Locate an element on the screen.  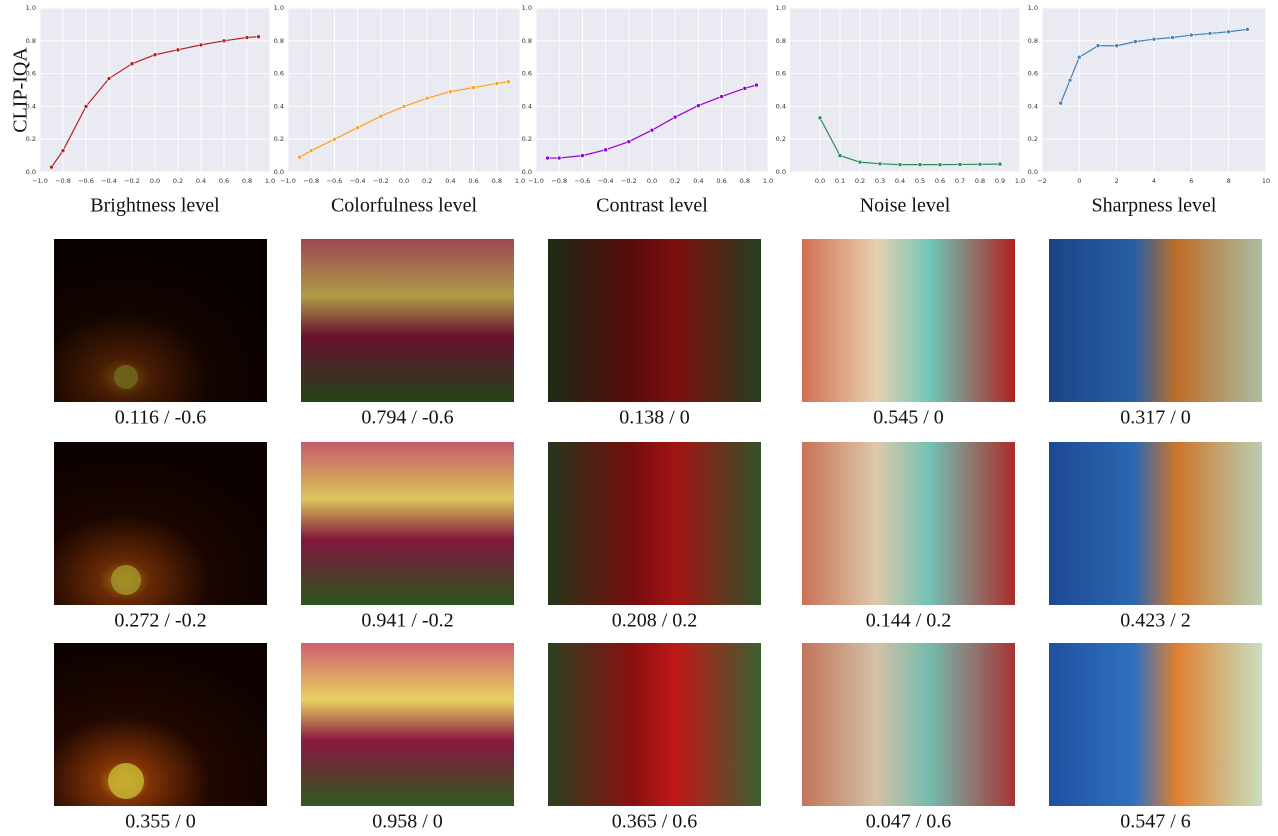
image-caption: 0.047 / 0.6 is located at coordinates (909, 822).